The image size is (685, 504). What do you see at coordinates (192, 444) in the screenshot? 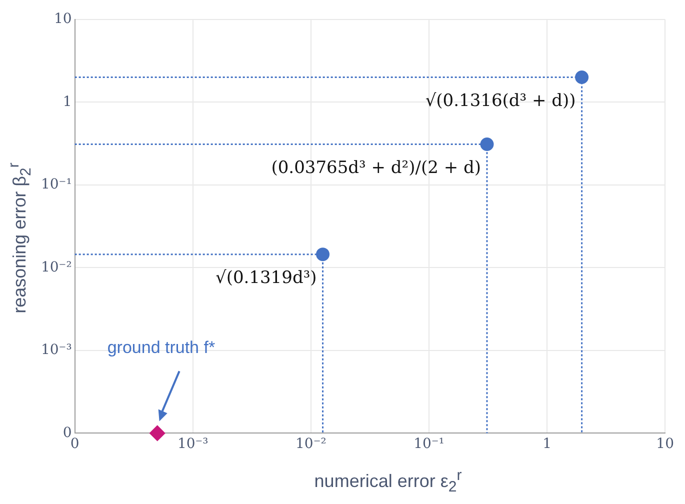
I see `x-tick-label: 10⁻³` at bounding box center [192, 444].